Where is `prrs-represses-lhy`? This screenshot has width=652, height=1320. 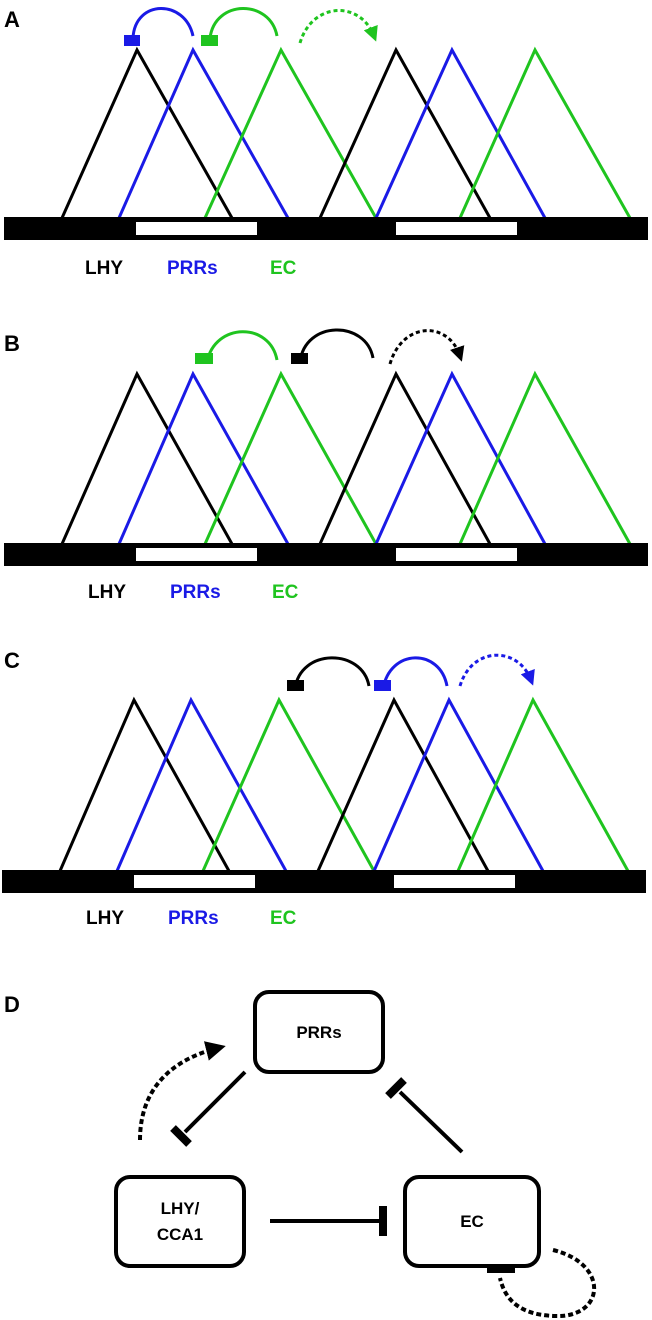
prrs-represses-lhy is located at coordinates (215, 1102).